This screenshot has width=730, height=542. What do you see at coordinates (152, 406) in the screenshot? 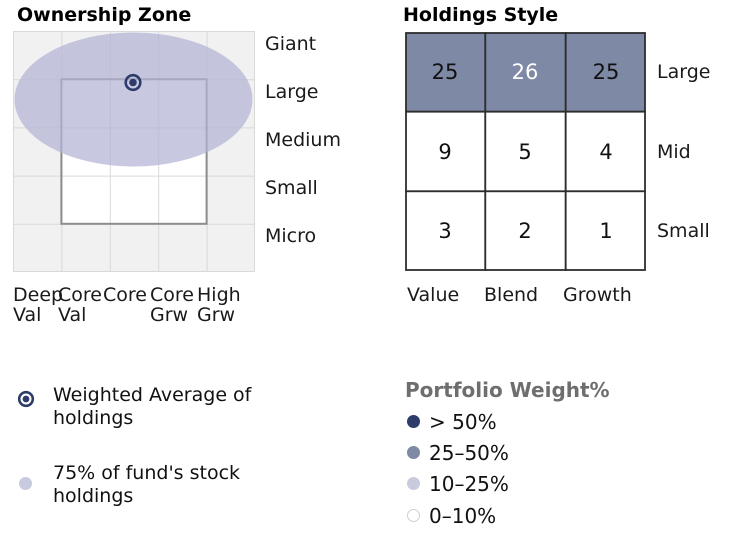
I see `weighted-average-legend-label: Weighted Average of holdings` at bounding box center [152, 406].